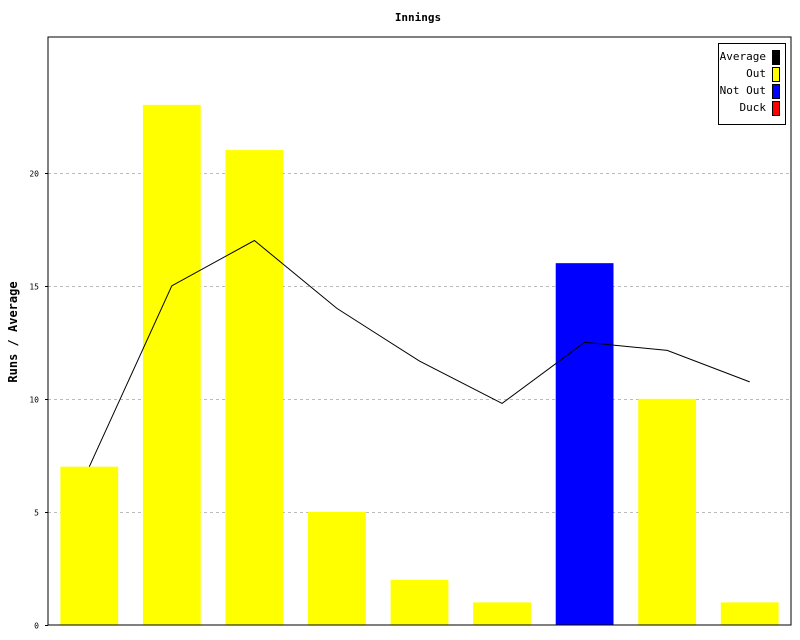  I want to click on legend-swatch-duck, so click(776, 108).